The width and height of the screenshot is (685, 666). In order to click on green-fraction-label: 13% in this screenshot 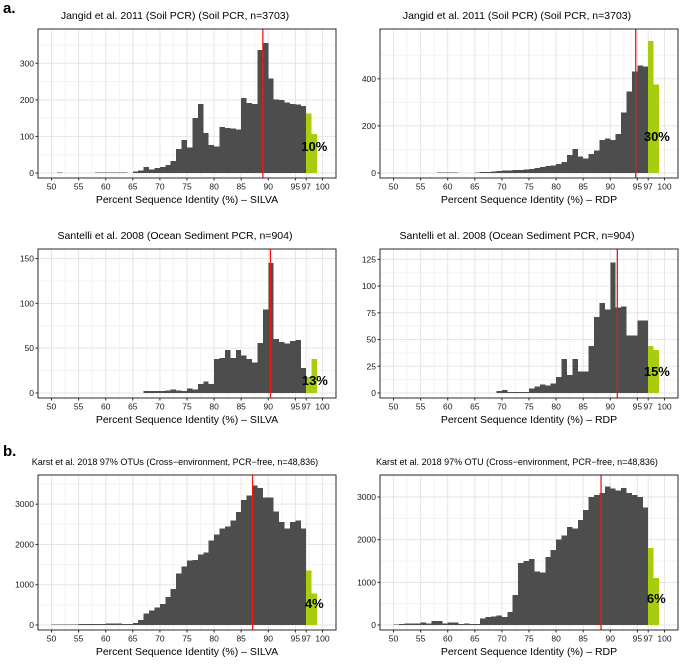, I will do `click(315, 380)`.